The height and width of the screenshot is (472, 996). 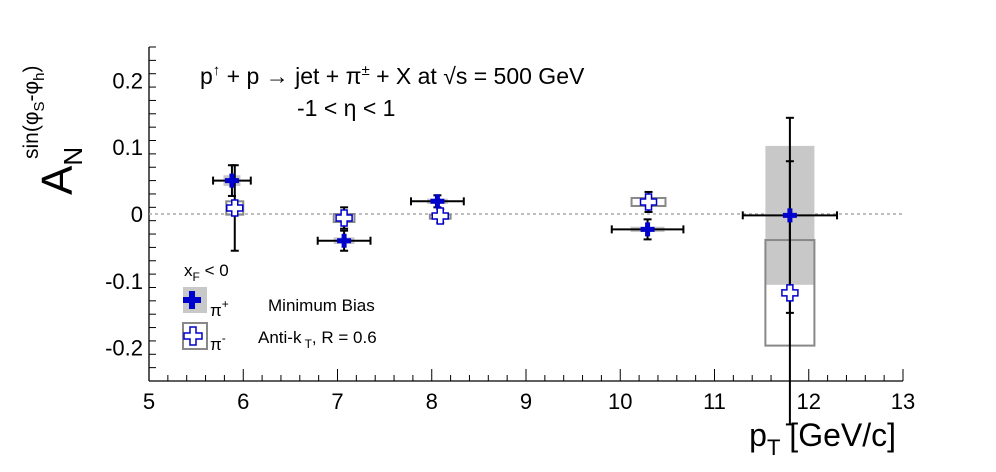 What do you see at coordinates (127, 147) in the screenshot?
I see `y-tick-label: 0.1` at bounding box center [127, 147].